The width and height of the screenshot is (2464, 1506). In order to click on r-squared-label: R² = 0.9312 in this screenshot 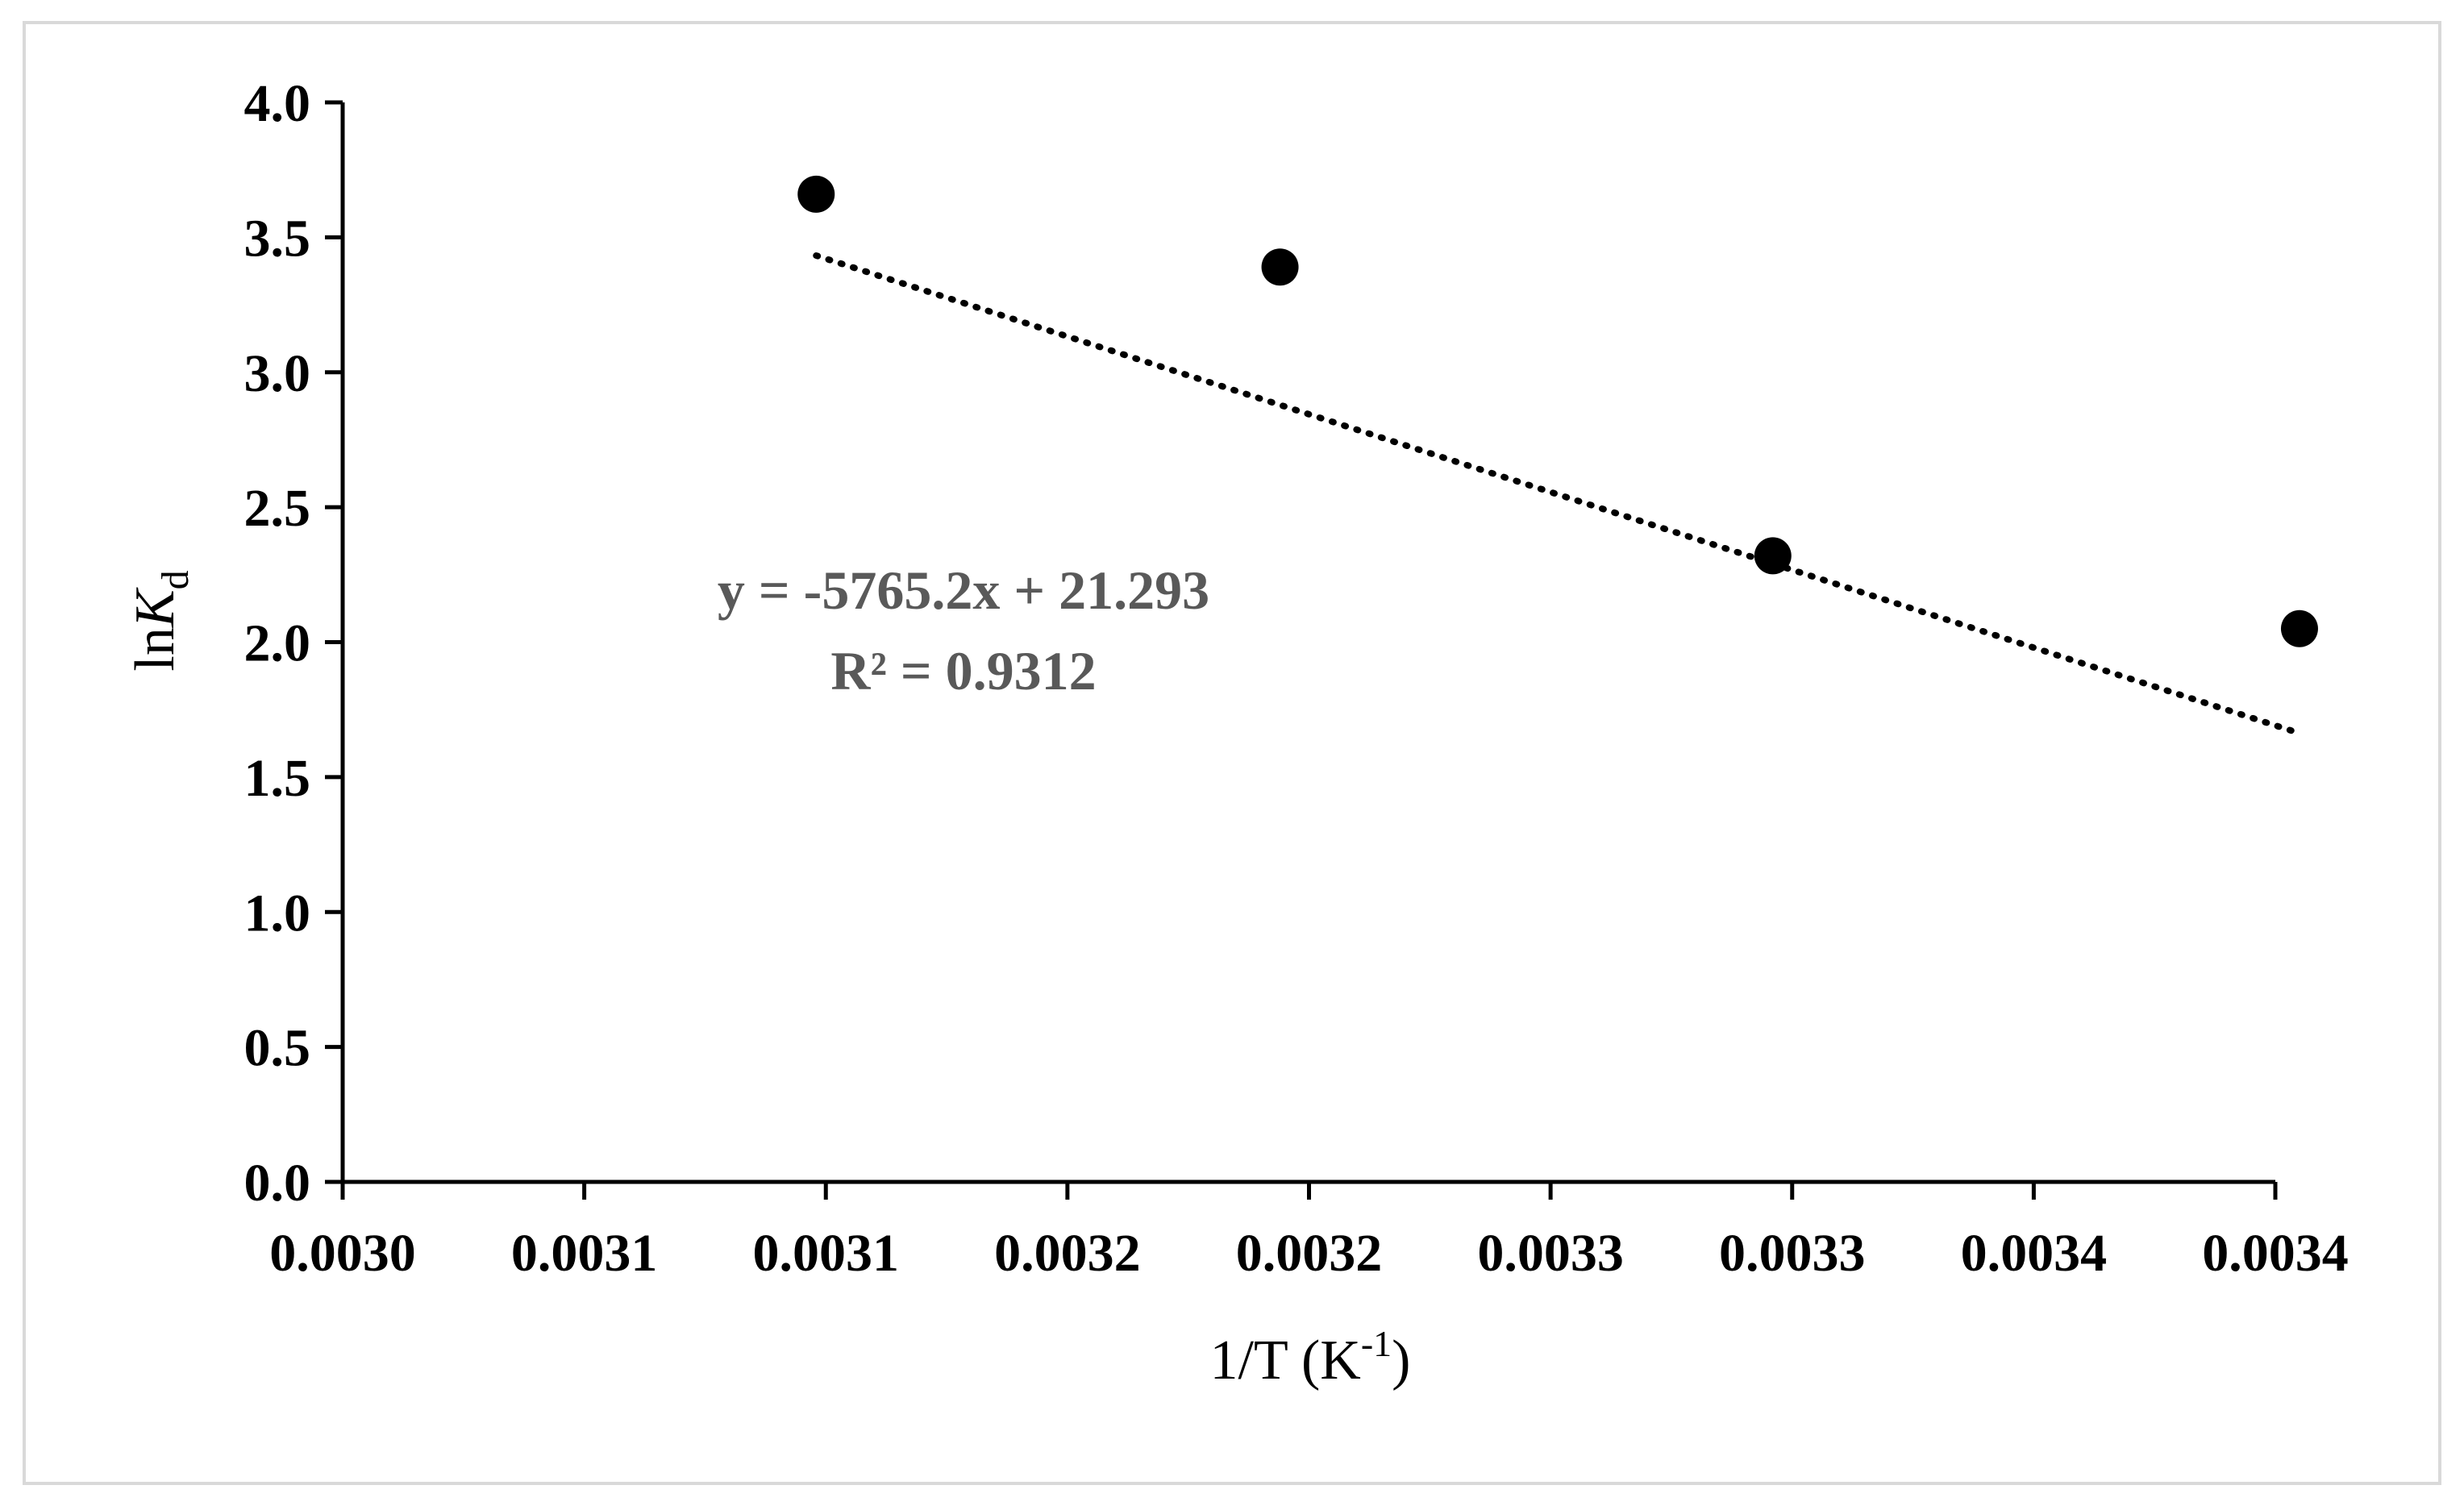, I will do `click(963, 670)`.